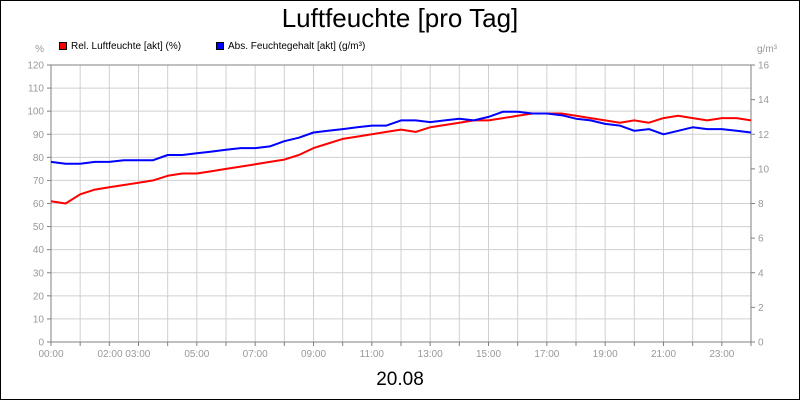 This screenshot has height=400, width=800. Describe the element at coordinates (400, 18) in the screenshot. I see `chart-title: Luftfeuchte [pro Tag]` at that location.